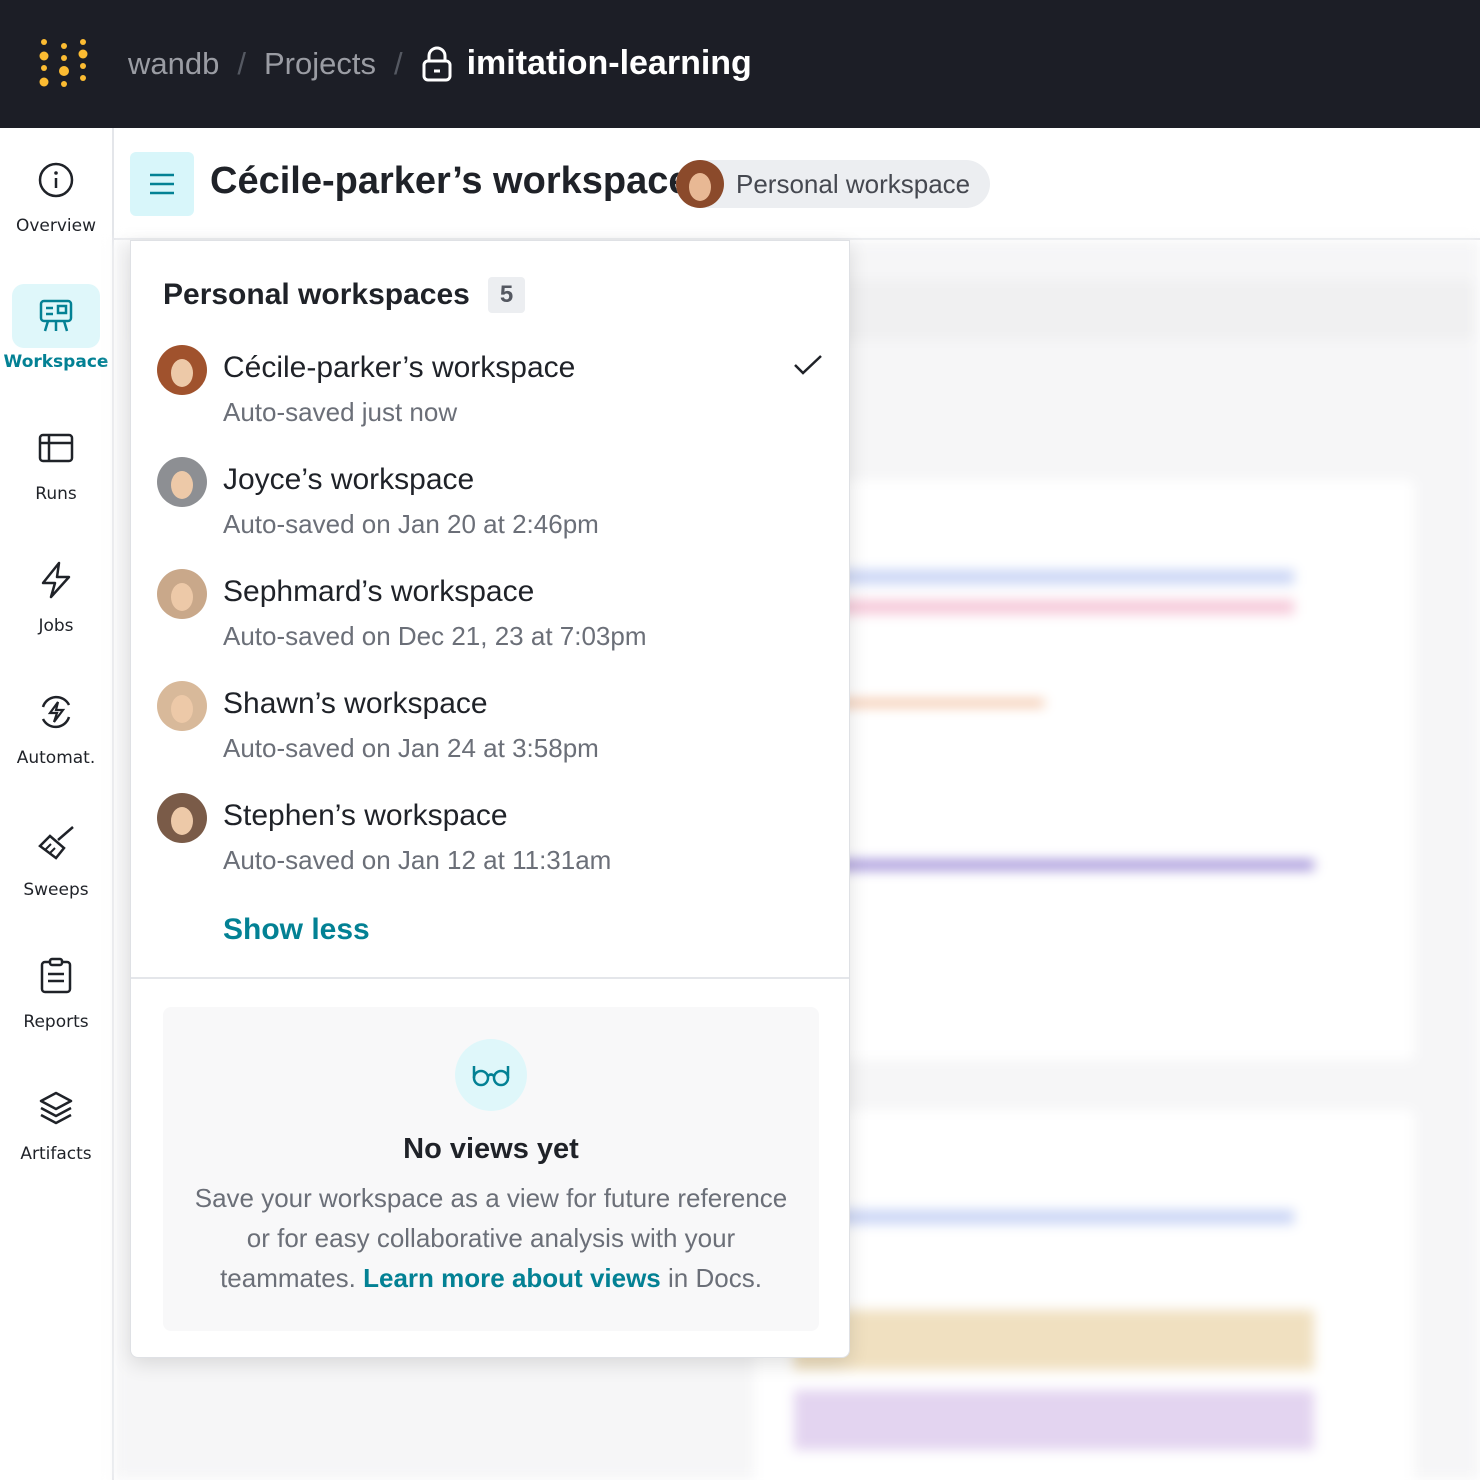 The image size is (1480, 1480). Describe the element at coordinates (711, 1278) in the screenshot. I see `desc-text: in Docs.` at that location.